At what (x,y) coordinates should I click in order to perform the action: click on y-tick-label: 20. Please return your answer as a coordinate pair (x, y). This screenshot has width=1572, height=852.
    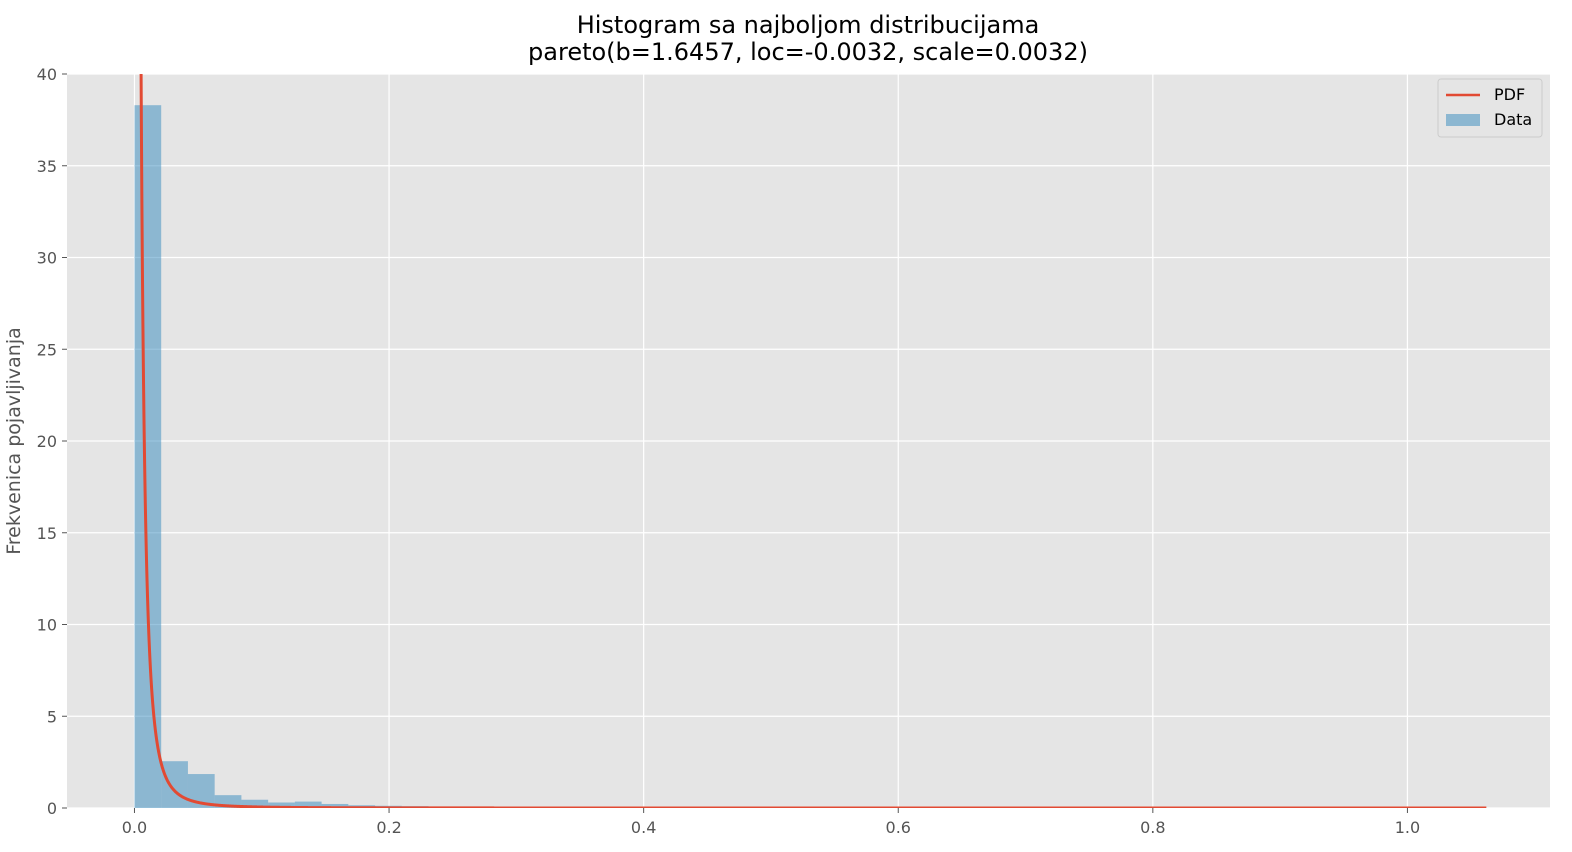
    Looking at the image, I should click on (47, 441).